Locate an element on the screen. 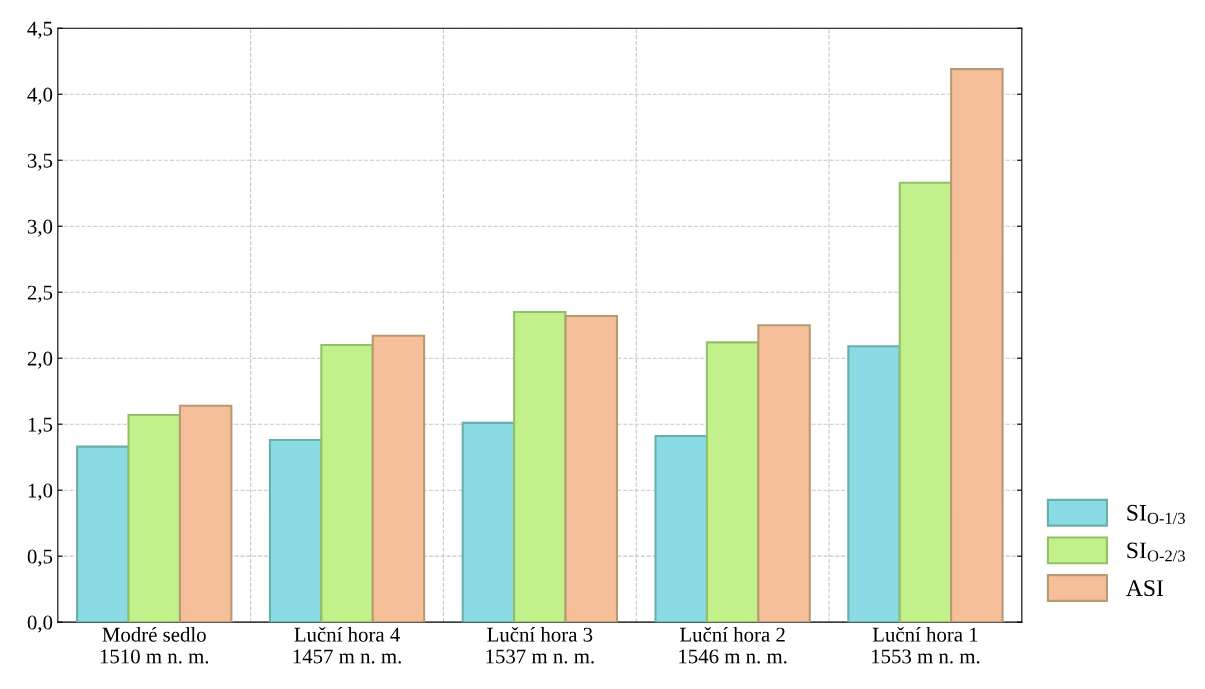 This screenshot has height=689, width=1205. y-tick-label: 3,0 is located at coordinates (40, 228).